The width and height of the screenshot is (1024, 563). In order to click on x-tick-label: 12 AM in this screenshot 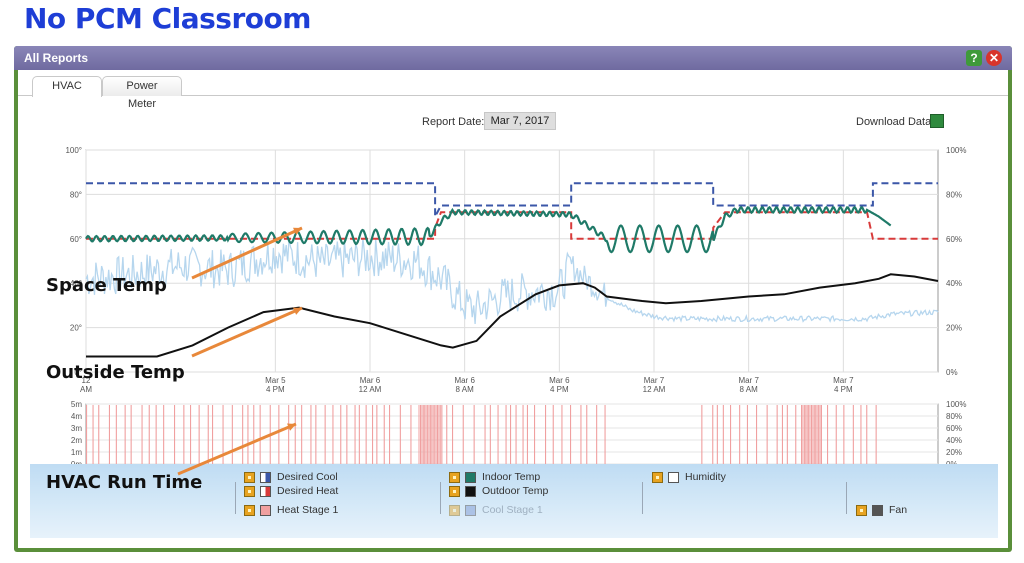, I will do `click(654, 389)`.